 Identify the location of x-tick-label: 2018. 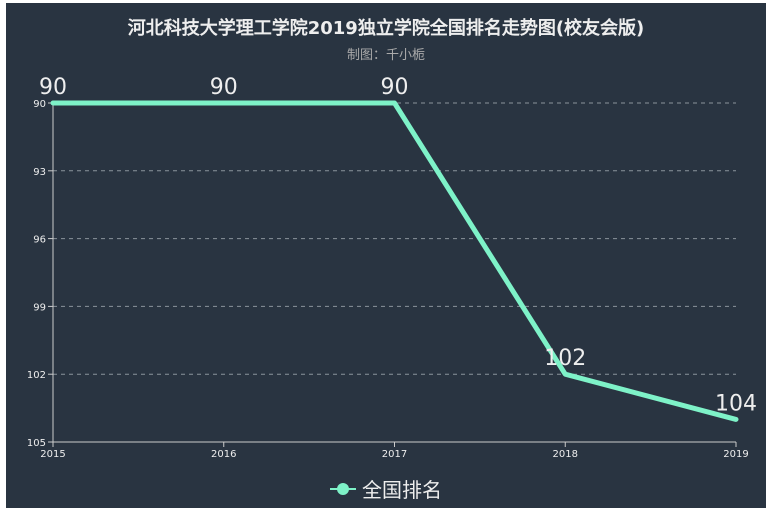
(565, 454).